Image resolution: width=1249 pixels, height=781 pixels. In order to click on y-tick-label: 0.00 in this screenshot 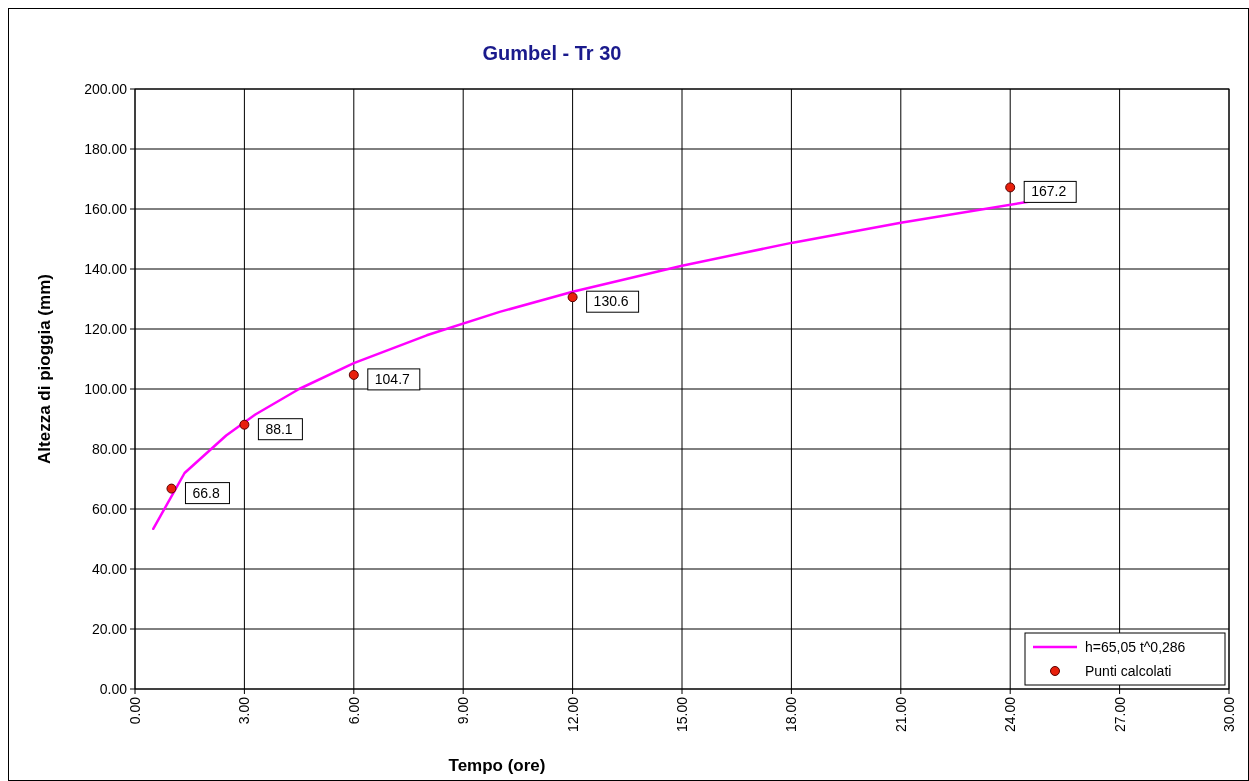, I will do `click(113, 688)`.